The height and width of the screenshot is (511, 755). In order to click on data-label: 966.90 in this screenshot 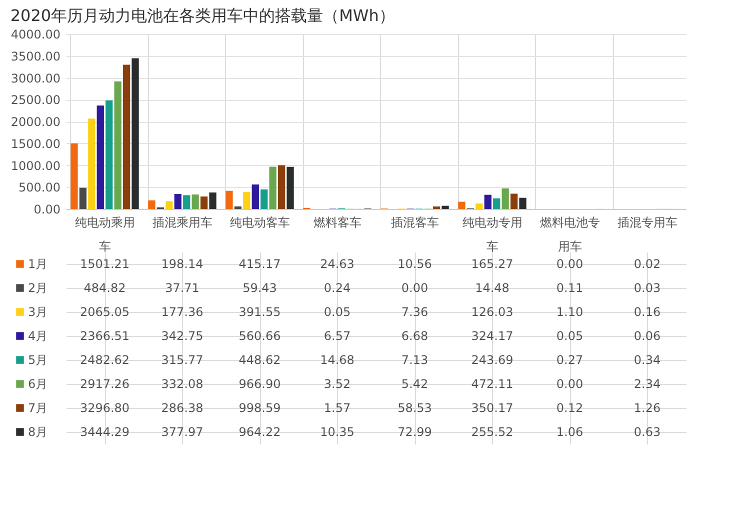, I will do `click(259, 384)`.